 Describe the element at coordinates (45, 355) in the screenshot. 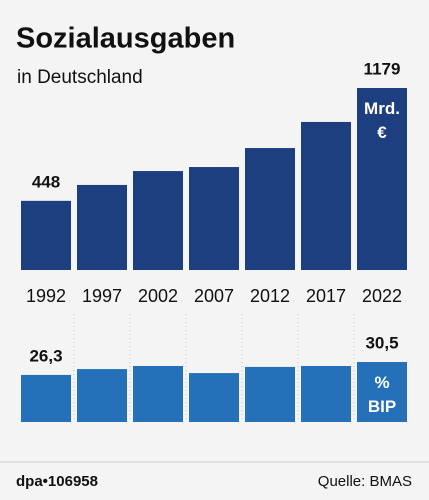

I see `value-label: 26,3` at that location.